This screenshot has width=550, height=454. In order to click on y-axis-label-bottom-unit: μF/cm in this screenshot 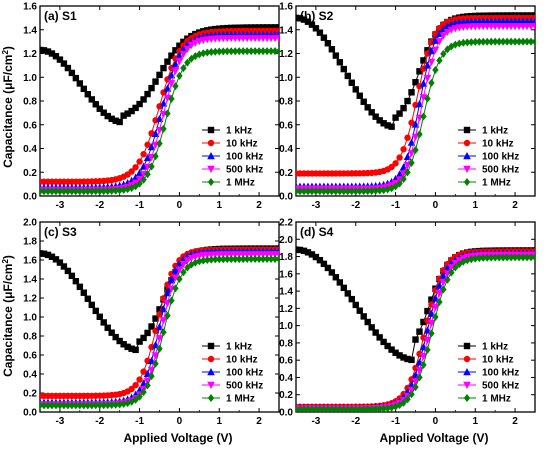, I will do `click(8, 281)`.